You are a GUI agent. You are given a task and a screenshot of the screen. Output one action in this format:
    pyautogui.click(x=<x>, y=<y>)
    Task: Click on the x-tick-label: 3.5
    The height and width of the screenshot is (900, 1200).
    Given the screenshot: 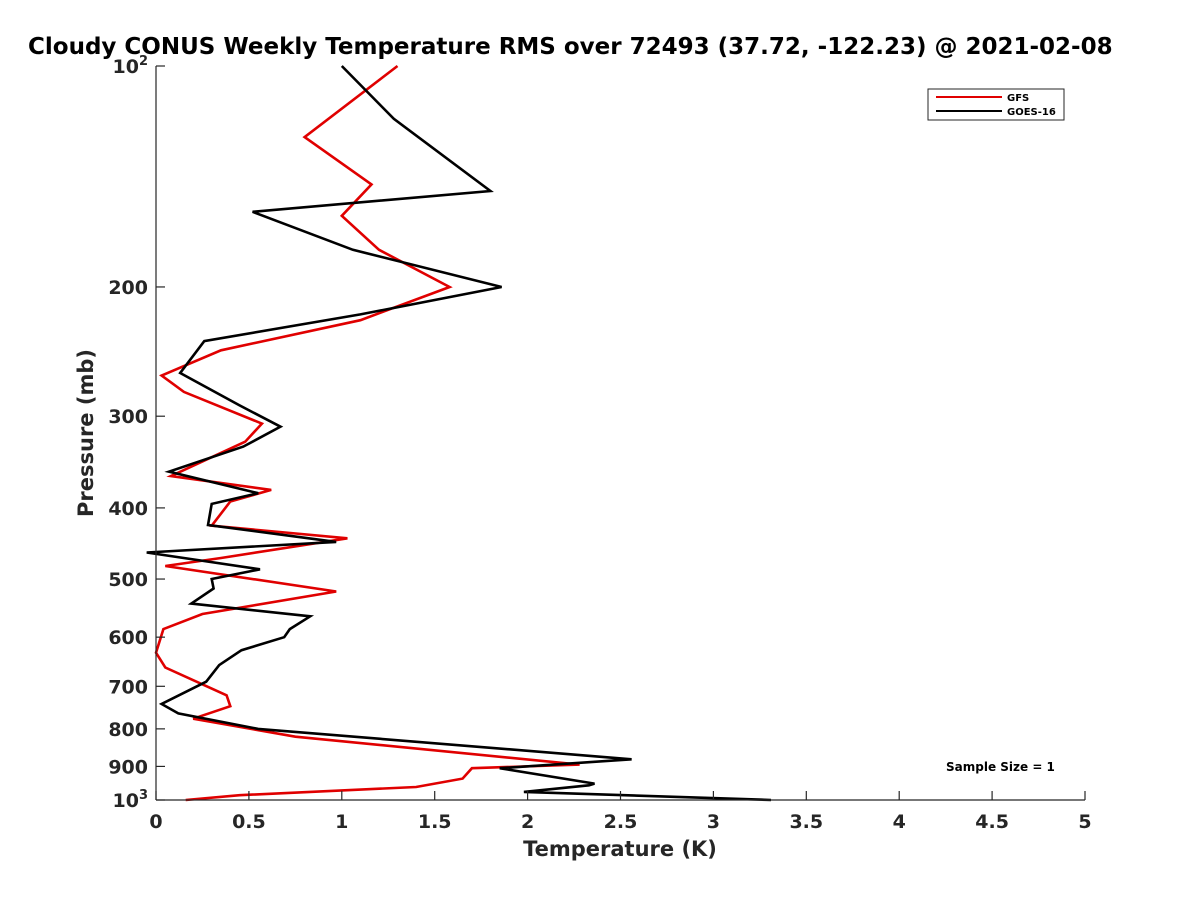 What is the action you would take?
    pyautogui.click(x=806, y=822)
    